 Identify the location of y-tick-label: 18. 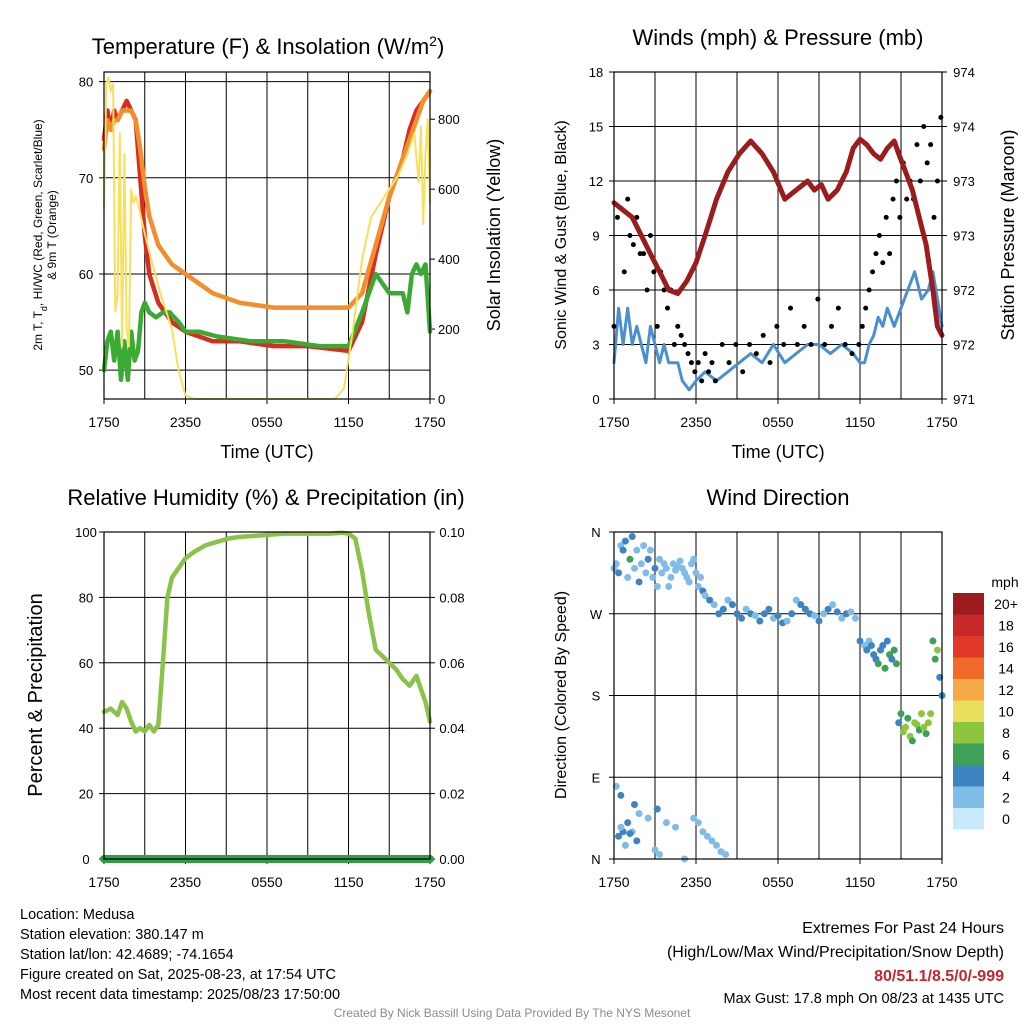
(596, 72).